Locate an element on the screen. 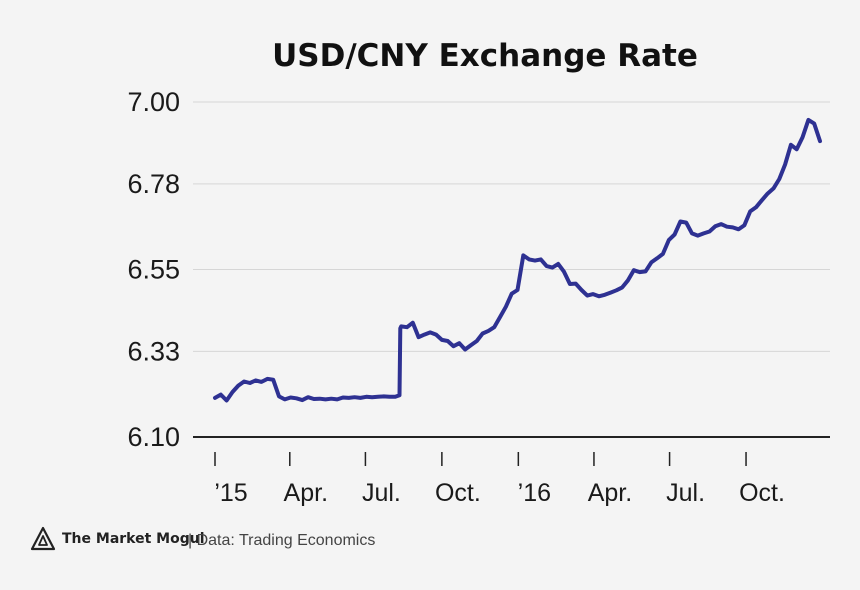 Image resolution: width=860 pixels, height=590 pixels. y-tick-label: 6.33 is located at coordinates (153, 351).